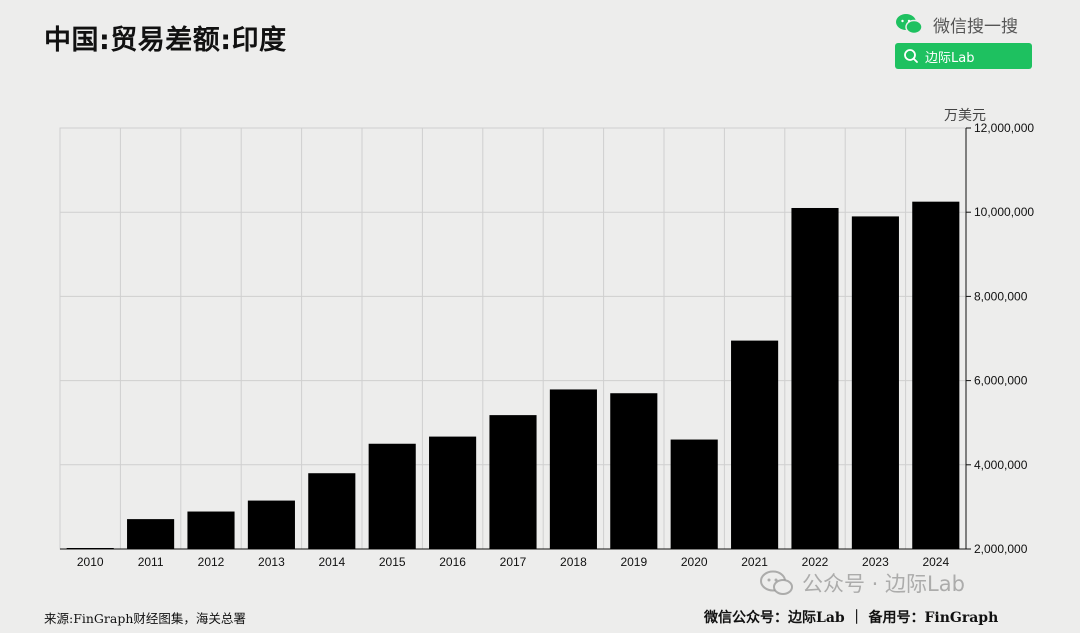  What do you see at coordinates (965, 116) in the screenshot?
I see `y-axis-unit: 万美元` at bounding box center [965, 116].